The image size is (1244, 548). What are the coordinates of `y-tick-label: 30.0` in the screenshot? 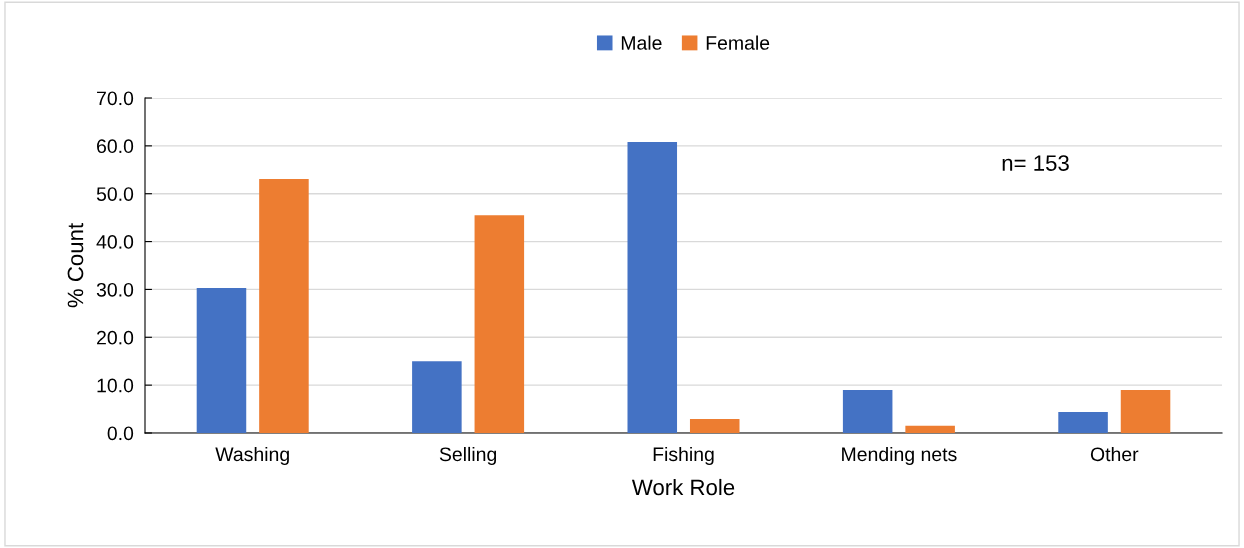 It's located at (115, 289).